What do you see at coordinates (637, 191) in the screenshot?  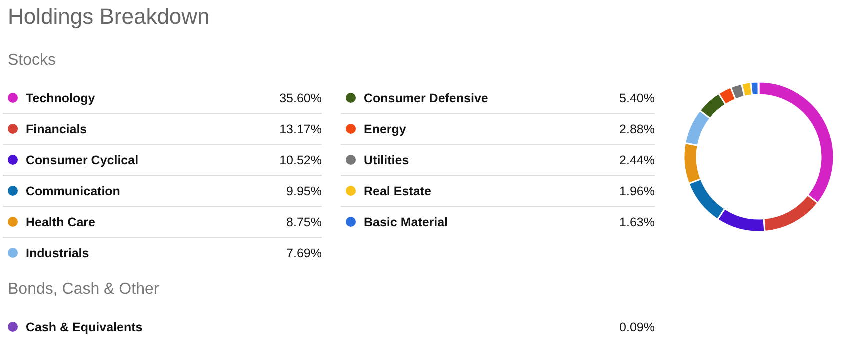 I see `data-label: 1.96%` at bounding box center [637, 191].